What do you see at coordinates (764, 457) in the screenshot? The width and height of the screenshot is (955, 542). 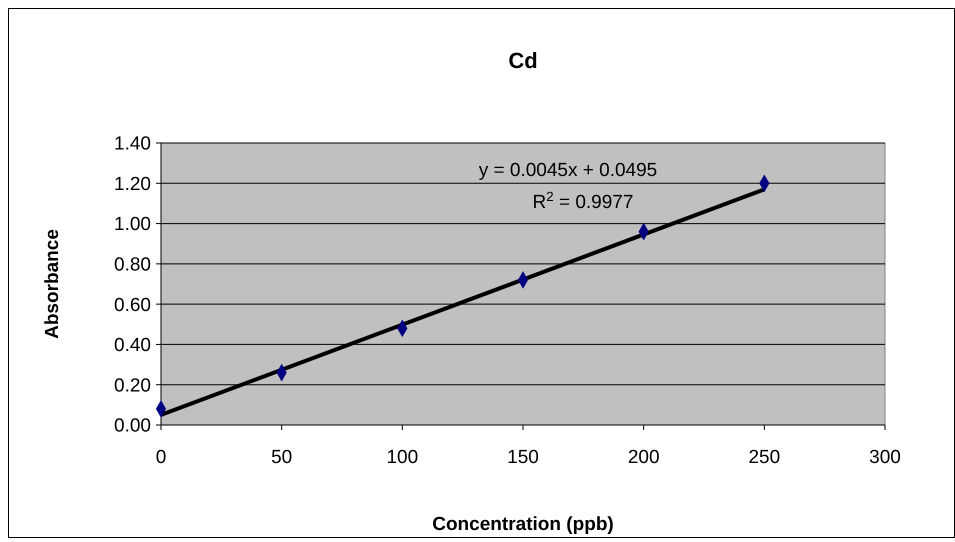 I see `x-tick-label: 250` at bounding box center [764, 457].